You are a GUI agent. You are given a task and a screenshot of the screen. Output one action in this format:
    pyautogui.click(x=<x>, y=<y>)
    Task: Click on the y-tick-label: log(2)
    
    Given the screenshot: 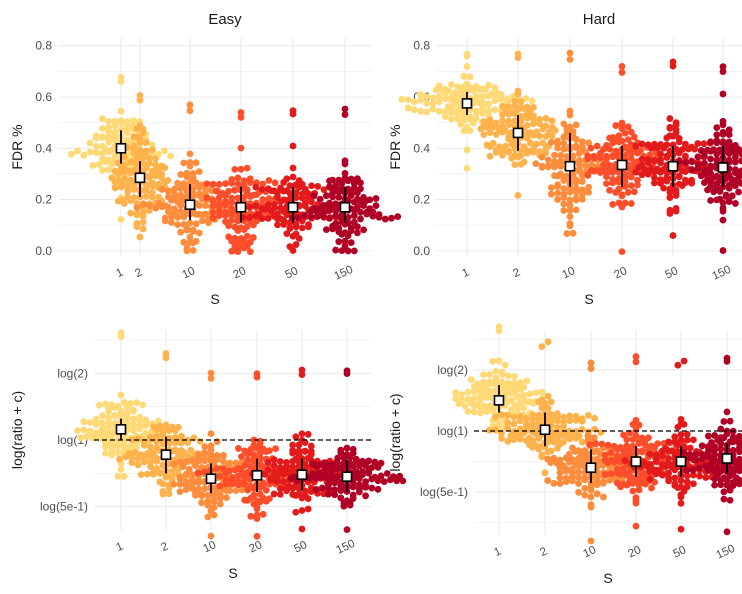 What is the action you would take?
    pyautogui.click(x=72, y=373)
    